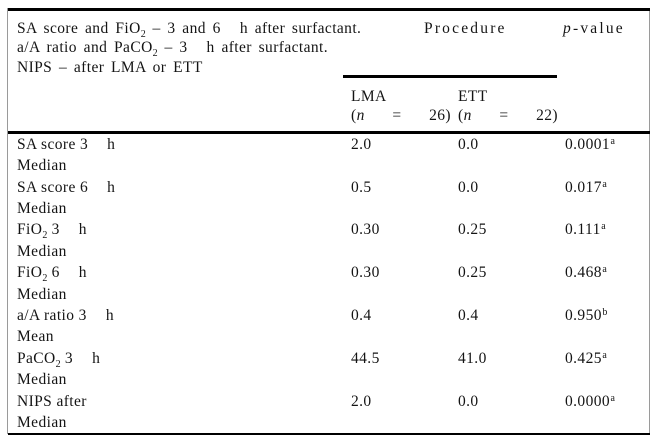  Describe the element at coordinates (649, 221) in the screenshot. I see `table-right-border` at that location.